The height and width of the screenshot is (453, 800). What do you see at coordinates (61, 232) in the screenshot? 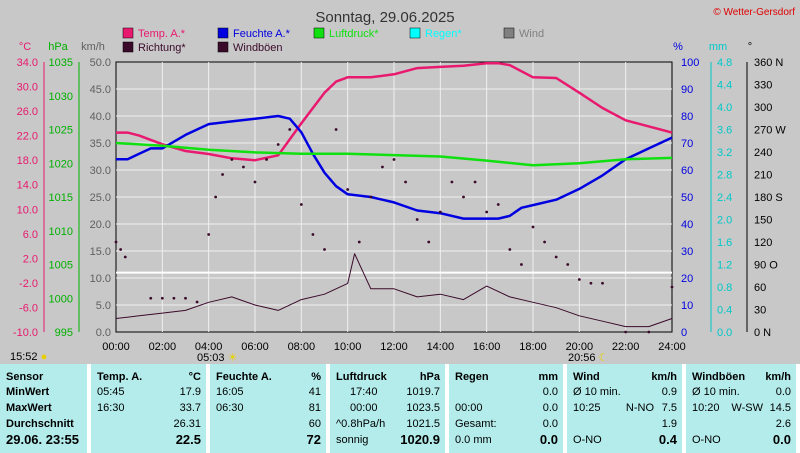
I see `hpa-tick-label: 1010` at bounding box center [61, 232].